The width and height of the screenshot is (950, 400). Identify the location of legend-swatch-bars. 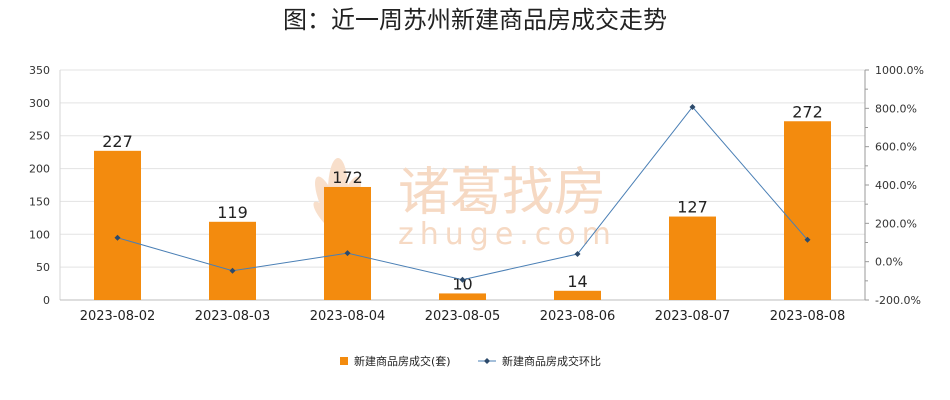
(344, 361).